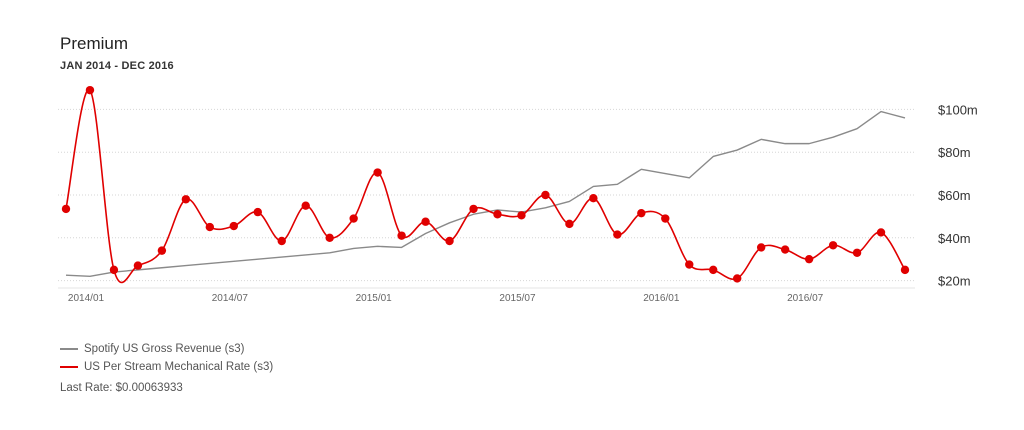  I want to click on x-tick-label: 2015/07, so click(517, 298).